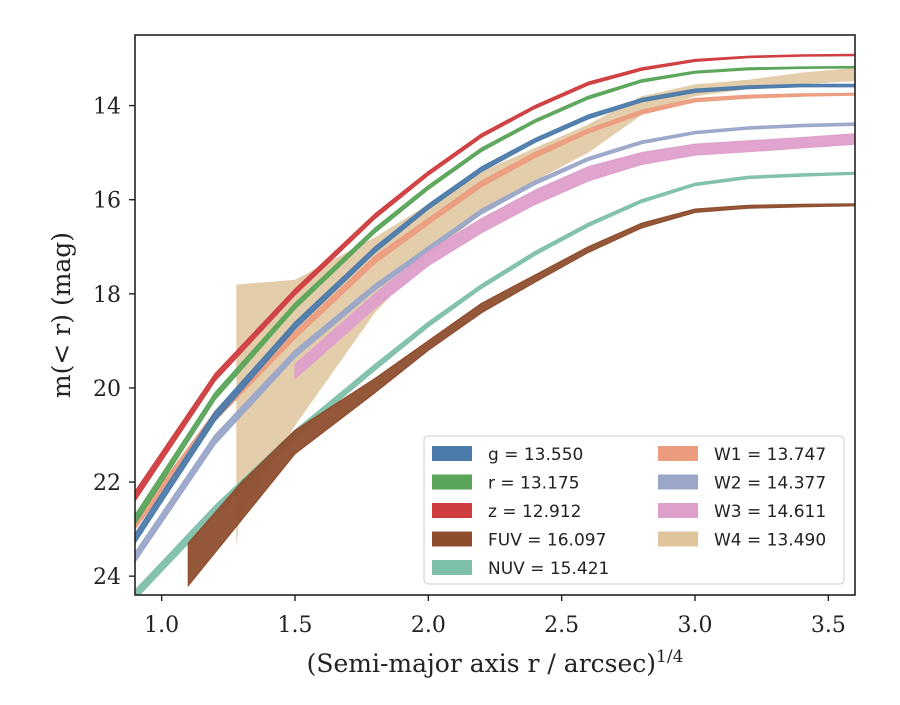  I want to click on y-tick-label: 22, so click(107, 483).